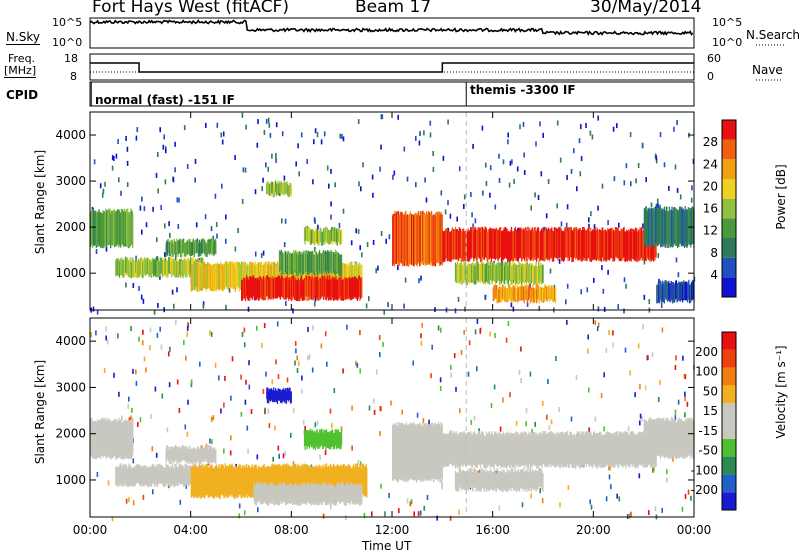 This screenshot has height=554, width=800. What do you see at coordinates (392, 33) in the screenshot?
I see `nsky-panel` at bounding box center [392, 33].